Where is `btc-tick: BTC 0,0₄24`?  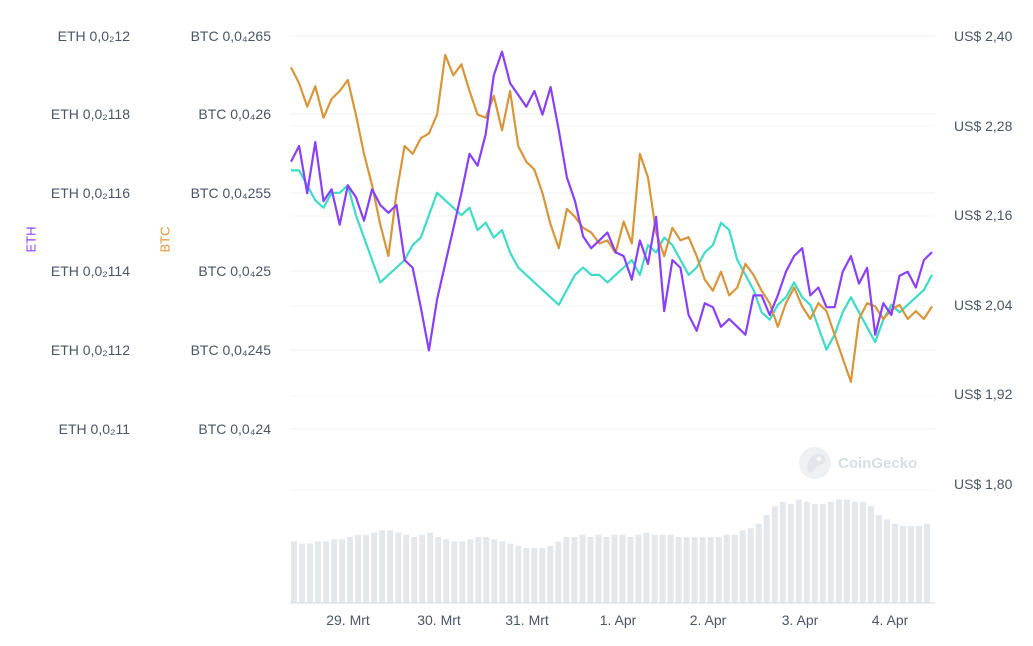
btc-tick: BTC 0,0₄24 is located at coordinates (234, 429).